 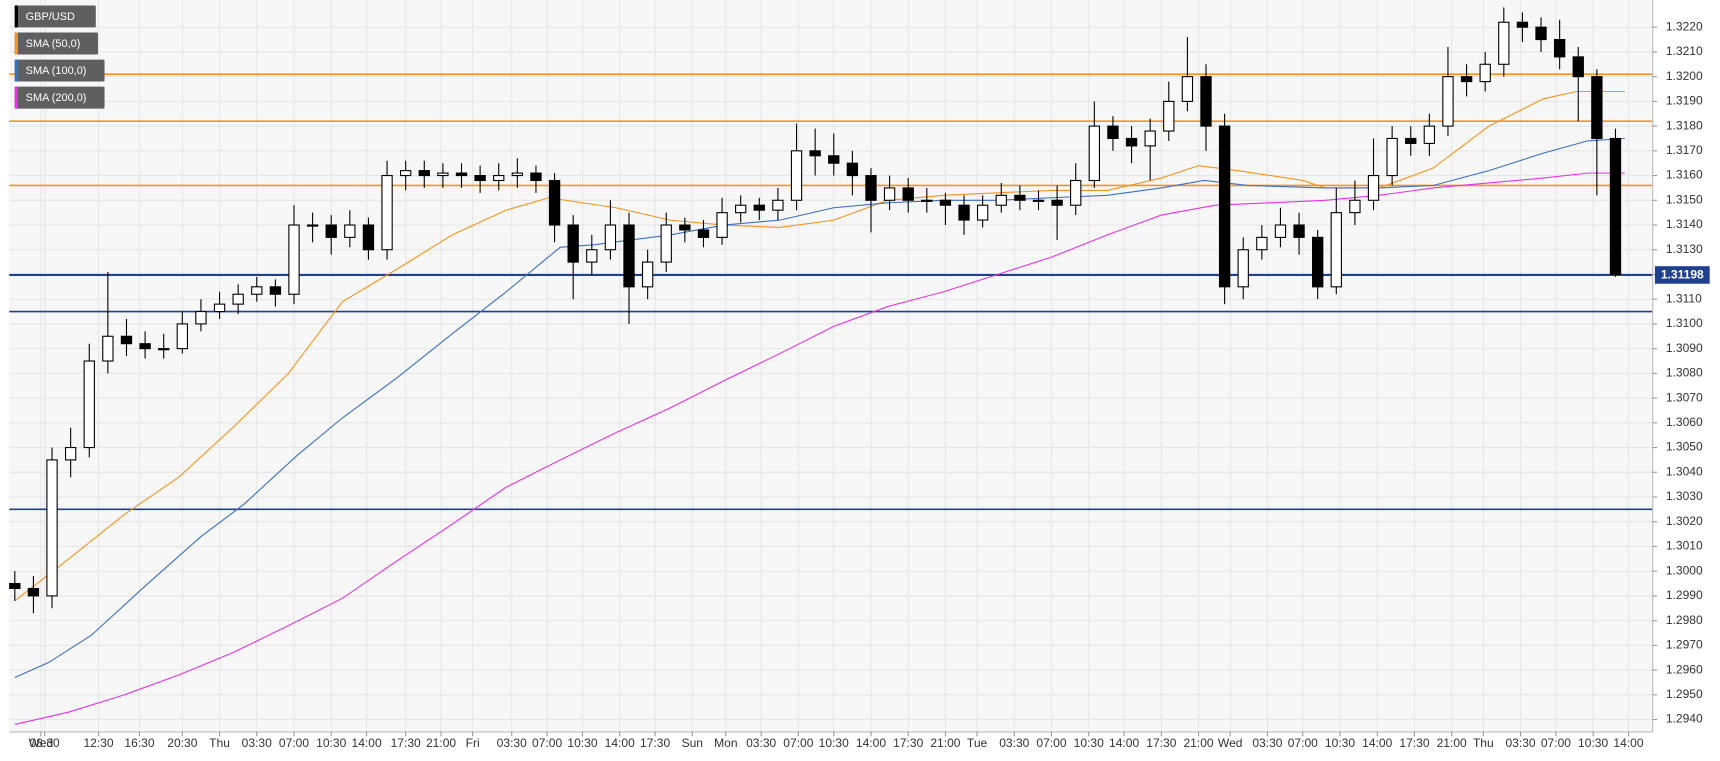 What do you see at coordinates (1684, 521) in the screenshot?
I see `y-tick-label: 1.3020` at bounding box center [1684, 521].